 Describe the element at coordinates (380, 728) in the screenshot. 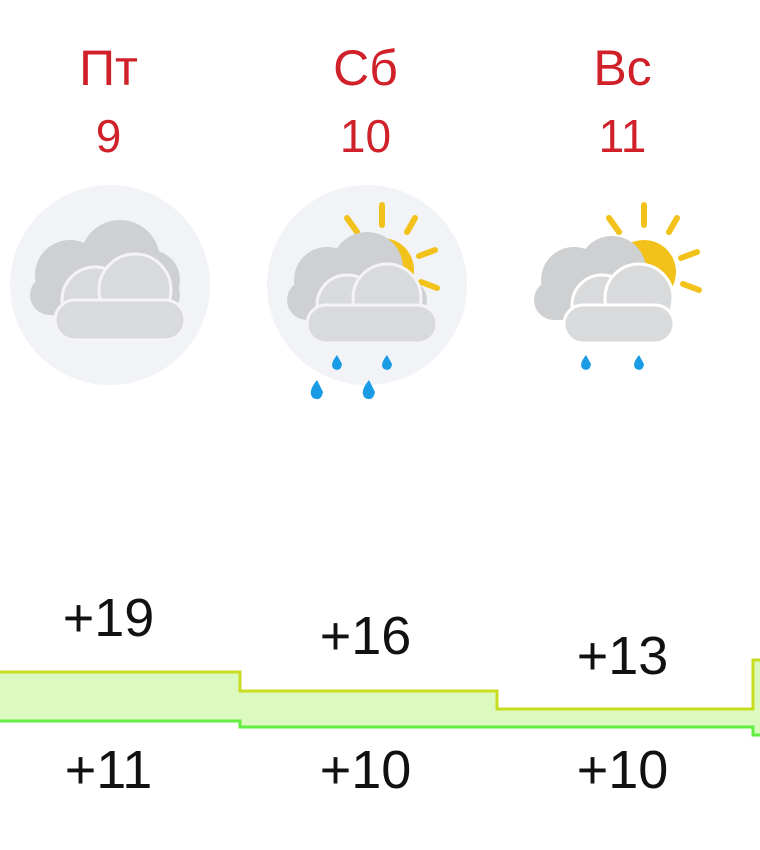

I see `temperature-band-low-line` at that location.